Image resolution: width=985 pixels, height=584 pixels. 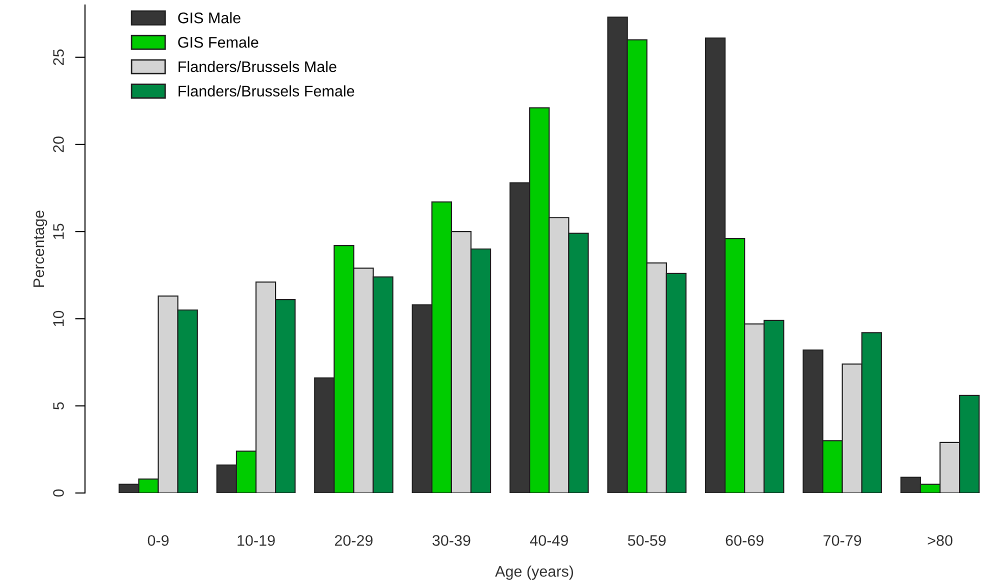 What do you see at coordinates (40, 248) in the screenshot?
I see `y-axis-title: Percentage` at bounding box center [40, 248].